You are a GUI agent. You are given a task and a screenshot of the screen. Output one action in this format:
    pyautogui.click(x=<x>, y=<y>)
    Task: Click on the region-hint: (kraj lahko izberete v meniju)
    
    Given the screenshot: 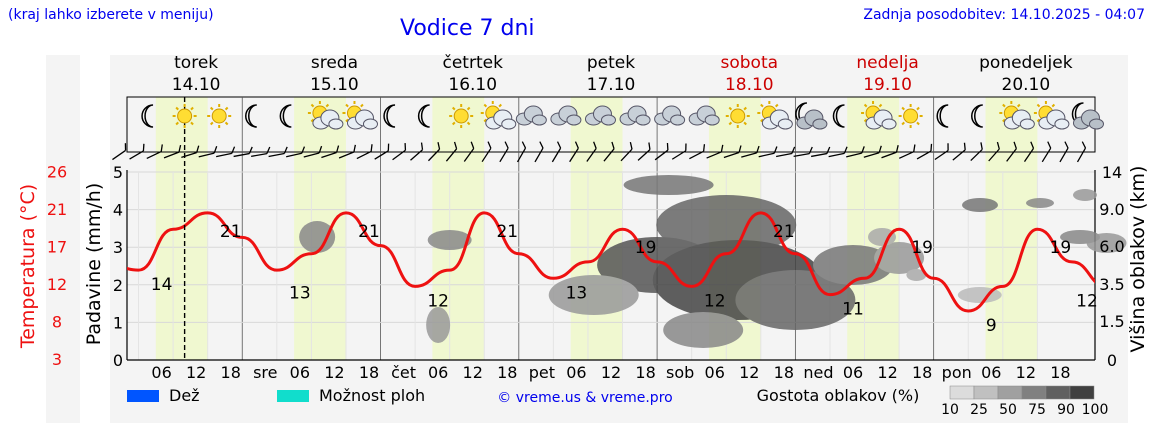 What is the action you would take?
    pyautogui.click(x=111, y=15)
    